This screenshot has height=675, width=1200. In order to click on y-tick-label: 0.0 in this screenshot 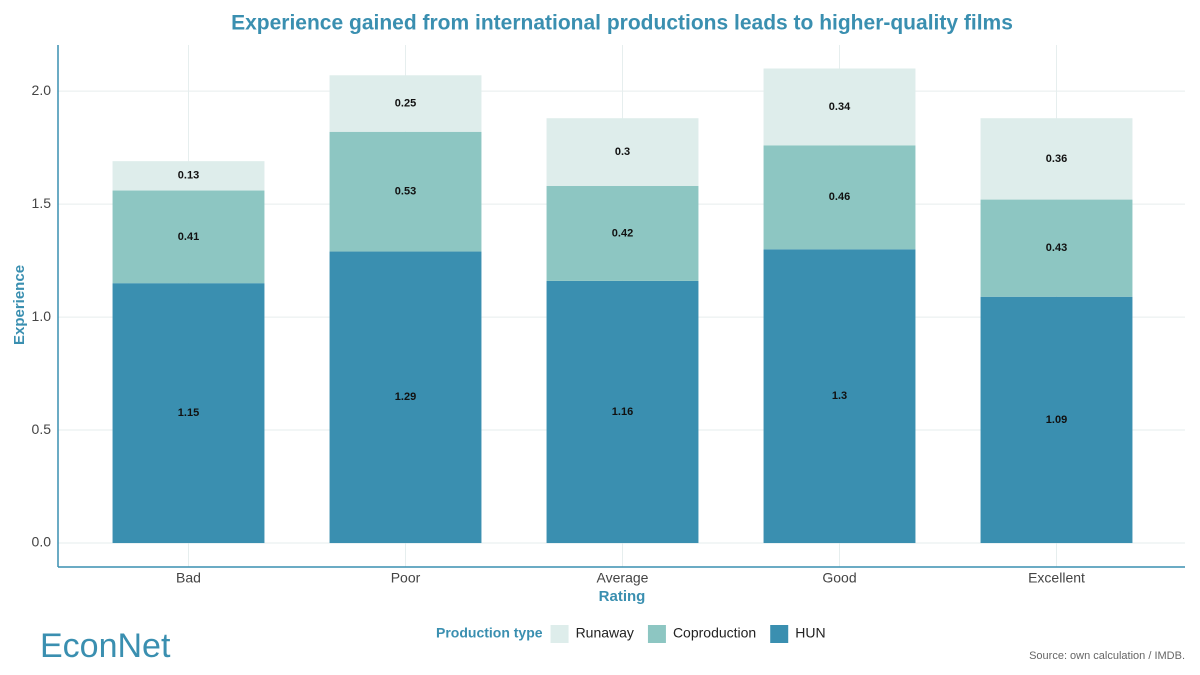, I will do `click(42, 542)`.